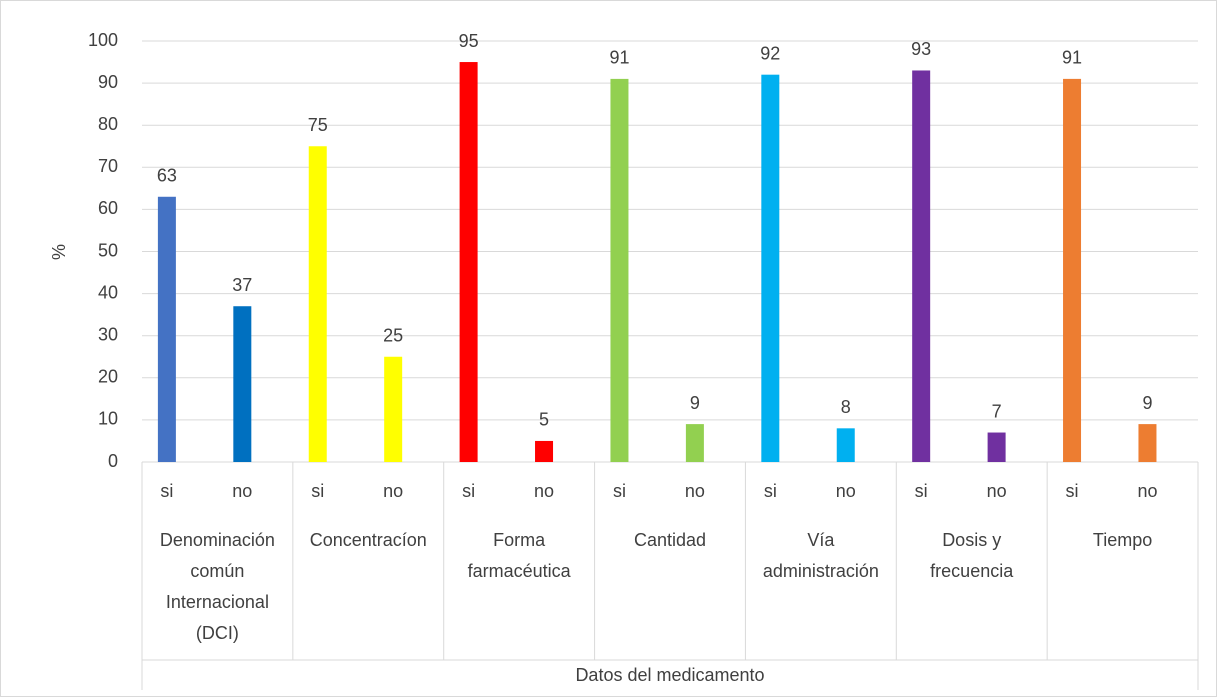 This screenshot has height=697, width=1217. I want to click on data-label: 63, so click(167, 176).